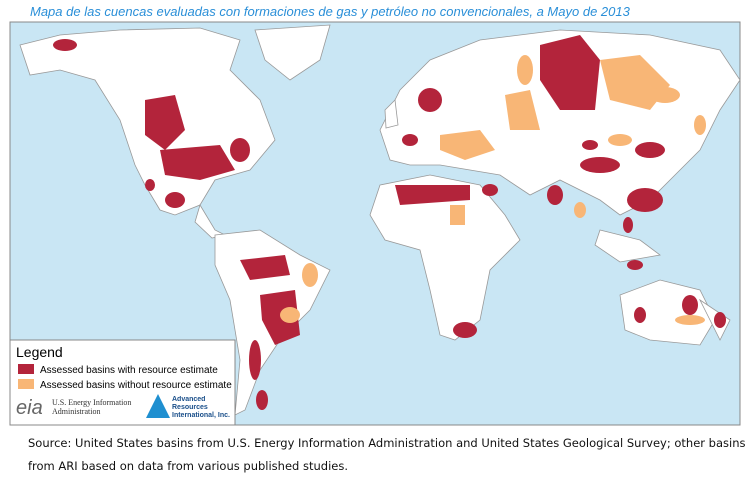 This screenshot has height=478, width=750. I want to click on eia-name-box: U.S. Energy Information Administration, so click(92, 407).